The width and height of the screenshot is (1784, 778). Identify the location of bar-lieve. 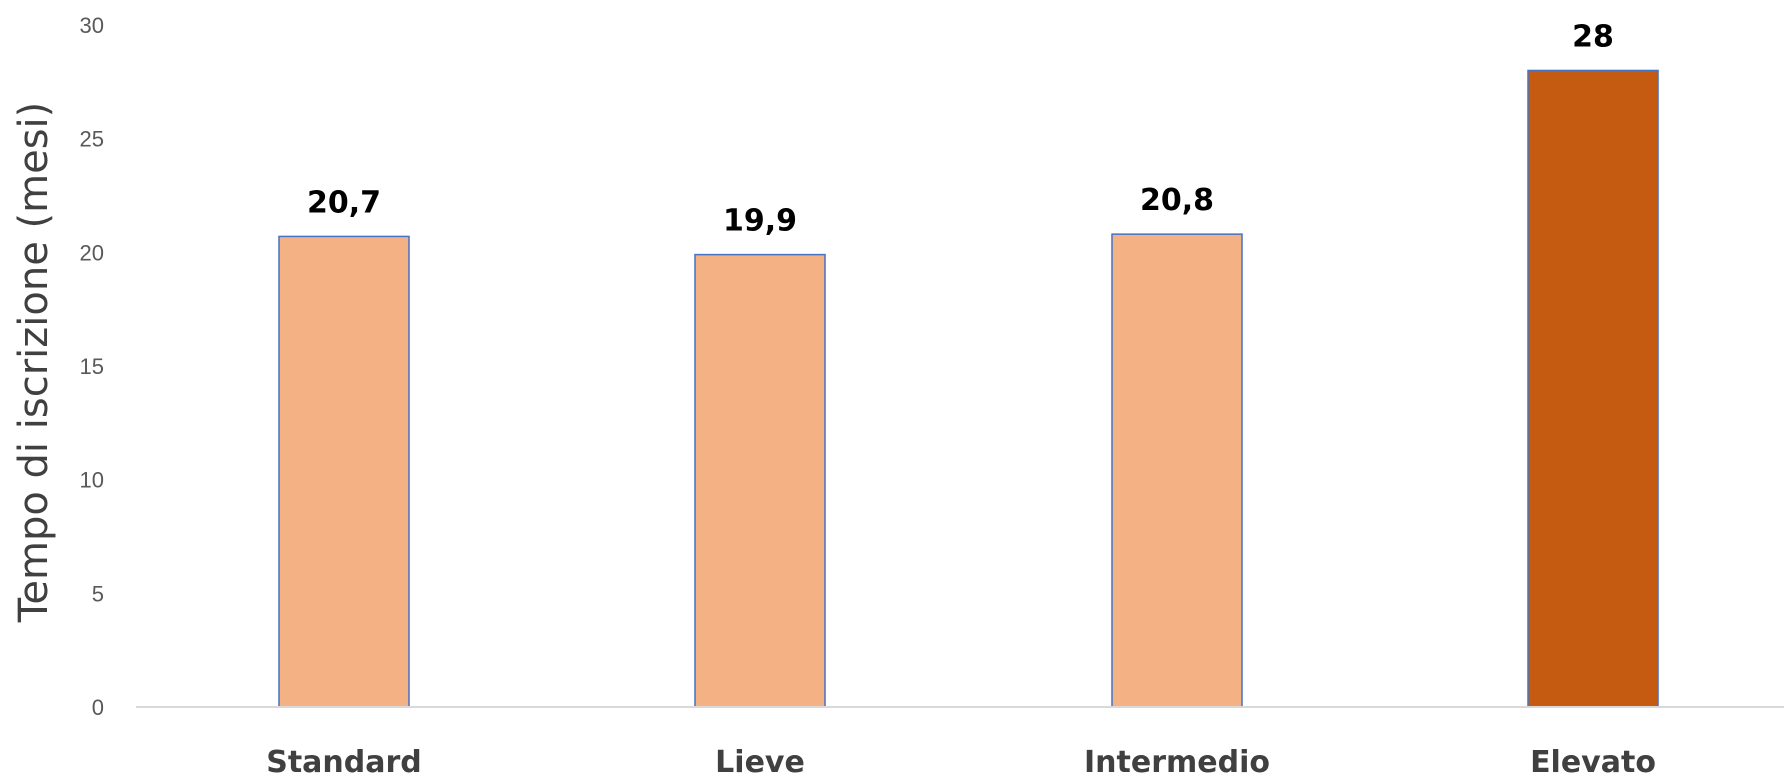
(760, 480).